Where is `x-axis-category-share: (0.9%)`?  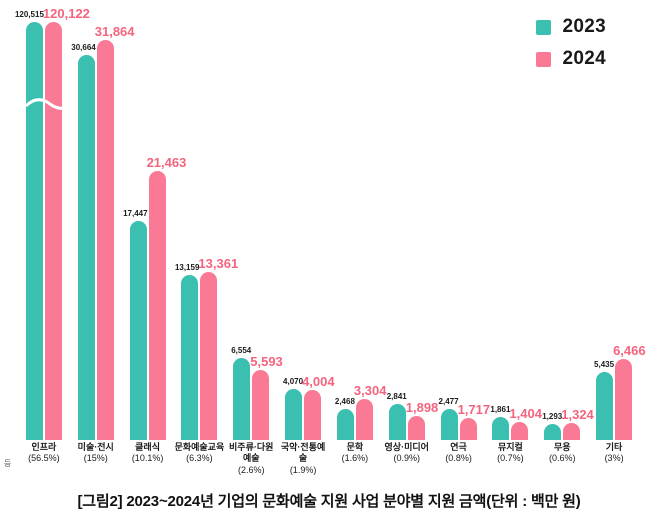 x-axis-category-share: (0.9%) is located at coordinates (406, 458).